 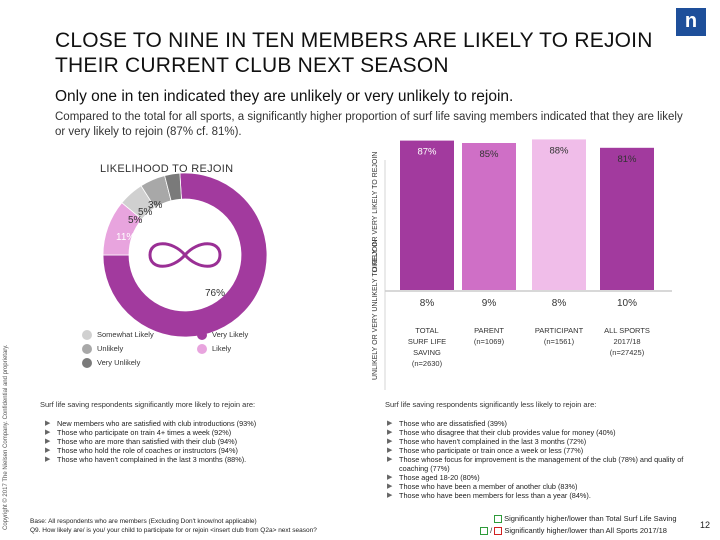 I want to click on unlikely-value-label: 10%, so click(x=627, y=303).